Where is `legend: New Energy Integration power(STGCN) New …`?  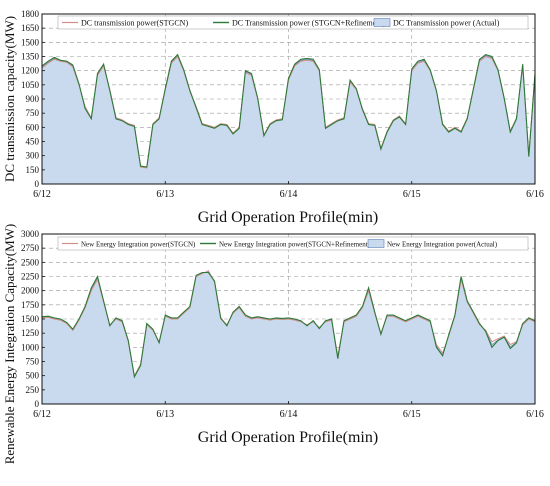
legend: New Energy Integration power(STGCN) New … is located at coordinates (293, 243).